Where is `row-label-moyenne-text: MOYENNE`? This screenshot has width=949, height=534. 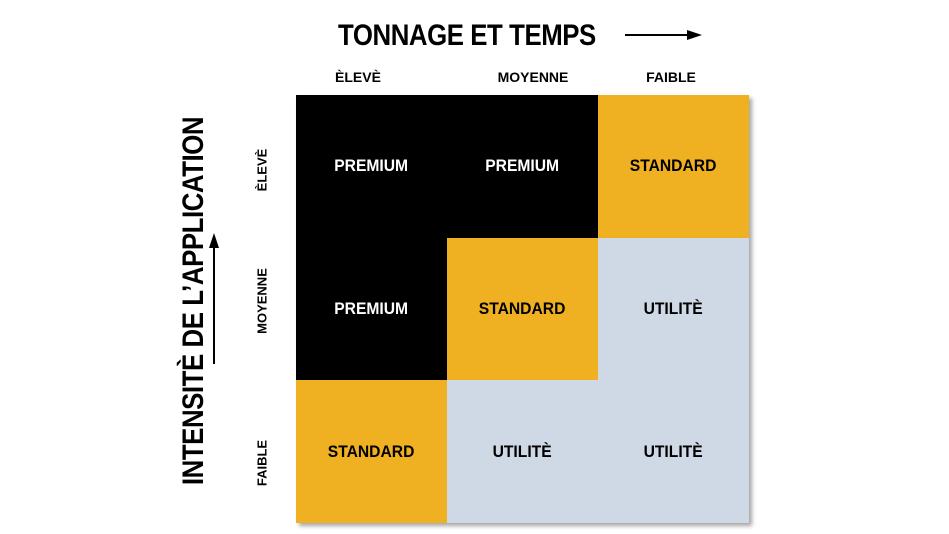 row-label-moyenne-text: MOYENNE is located at coordinates (262, 301).